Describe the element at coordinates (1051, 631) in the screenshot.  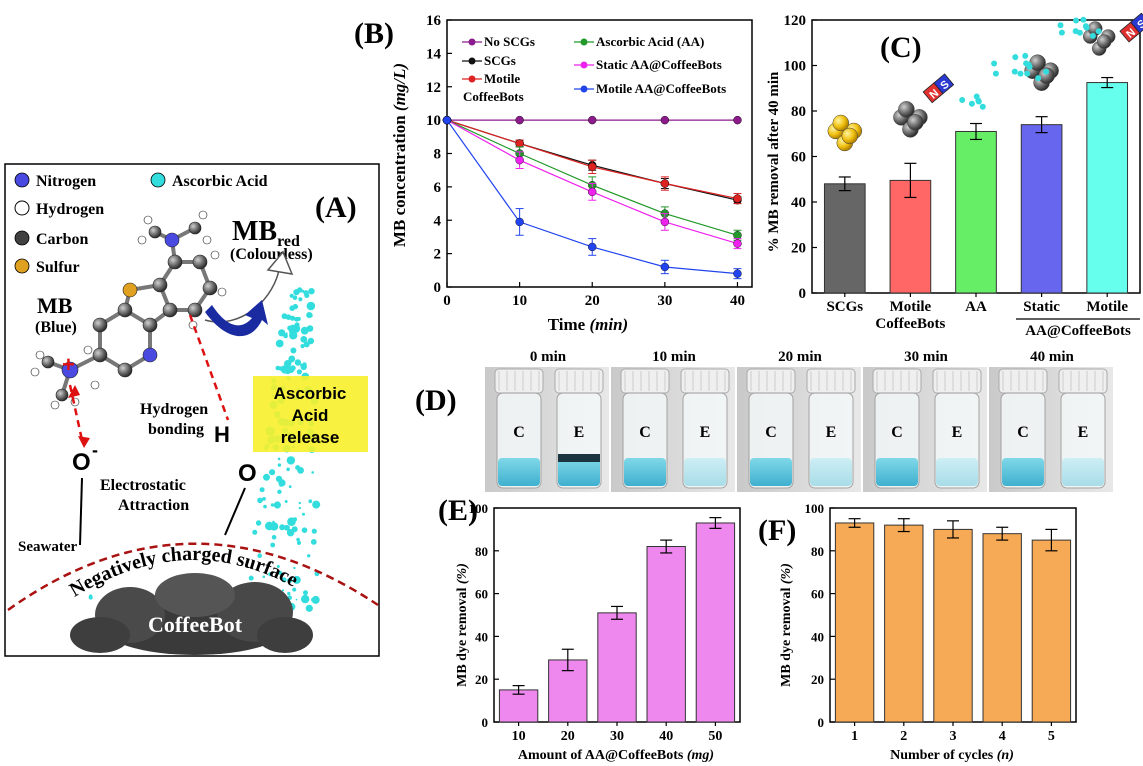
I see `f-bar` at that location.